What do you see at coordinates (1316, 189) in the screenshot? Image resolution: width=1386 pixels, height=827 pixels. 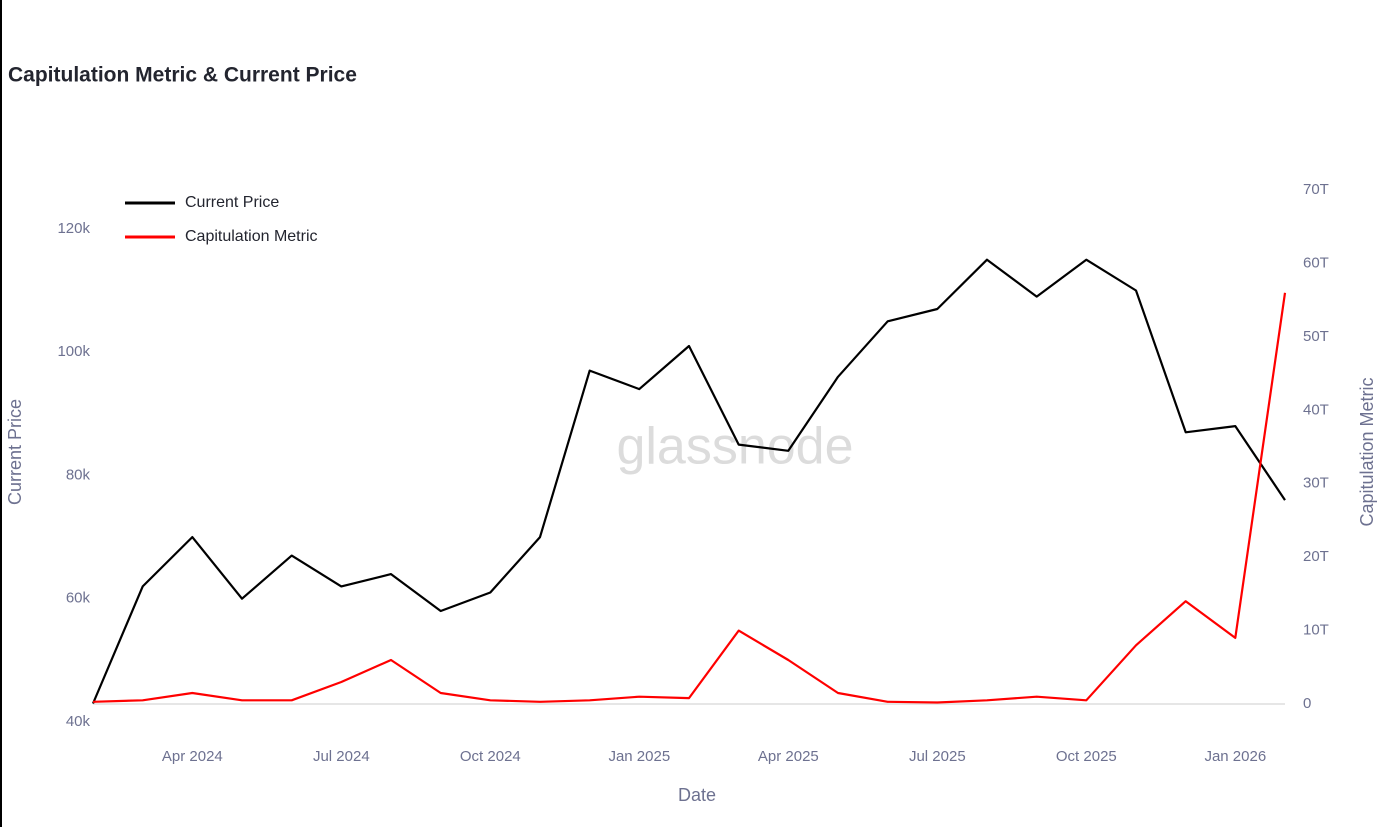 I see `y2-tick-label: 70T` at bounding box center [1316, 189].